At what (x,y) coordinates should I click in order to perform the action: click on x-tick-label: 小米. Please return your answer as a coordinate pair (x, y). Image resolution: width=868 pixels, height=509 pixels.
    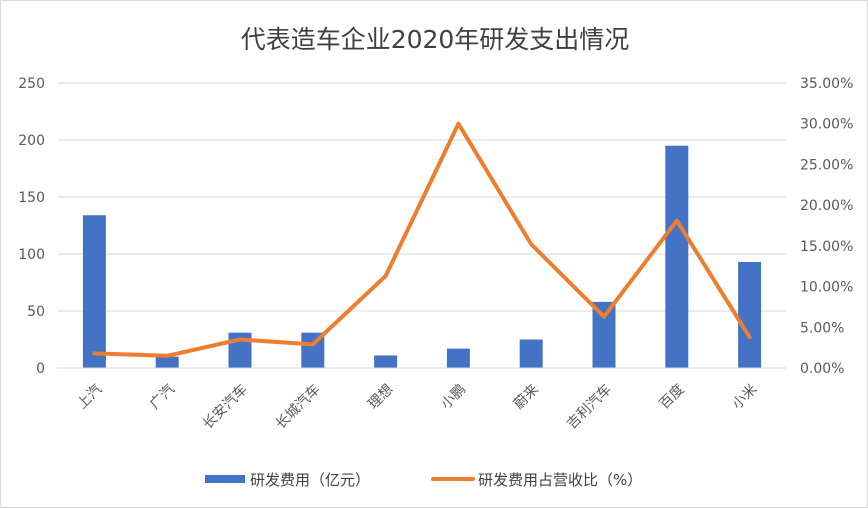
    Looking at the image, I should click on (744, 397).